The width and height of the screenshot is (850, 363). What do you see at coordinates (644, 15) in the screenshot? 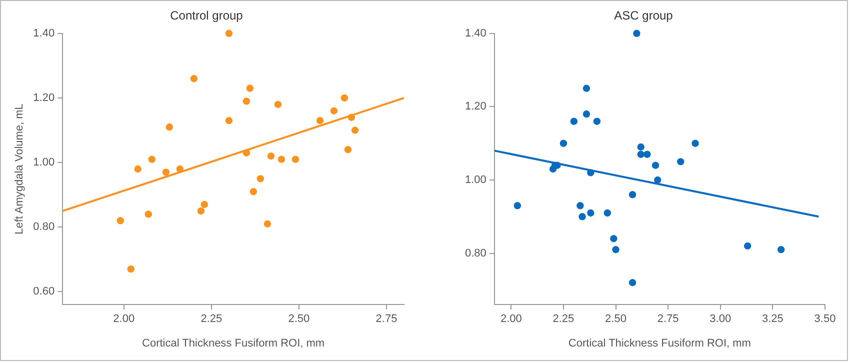
I see `chart-title: ASC group` at bounding box center [644, 15].